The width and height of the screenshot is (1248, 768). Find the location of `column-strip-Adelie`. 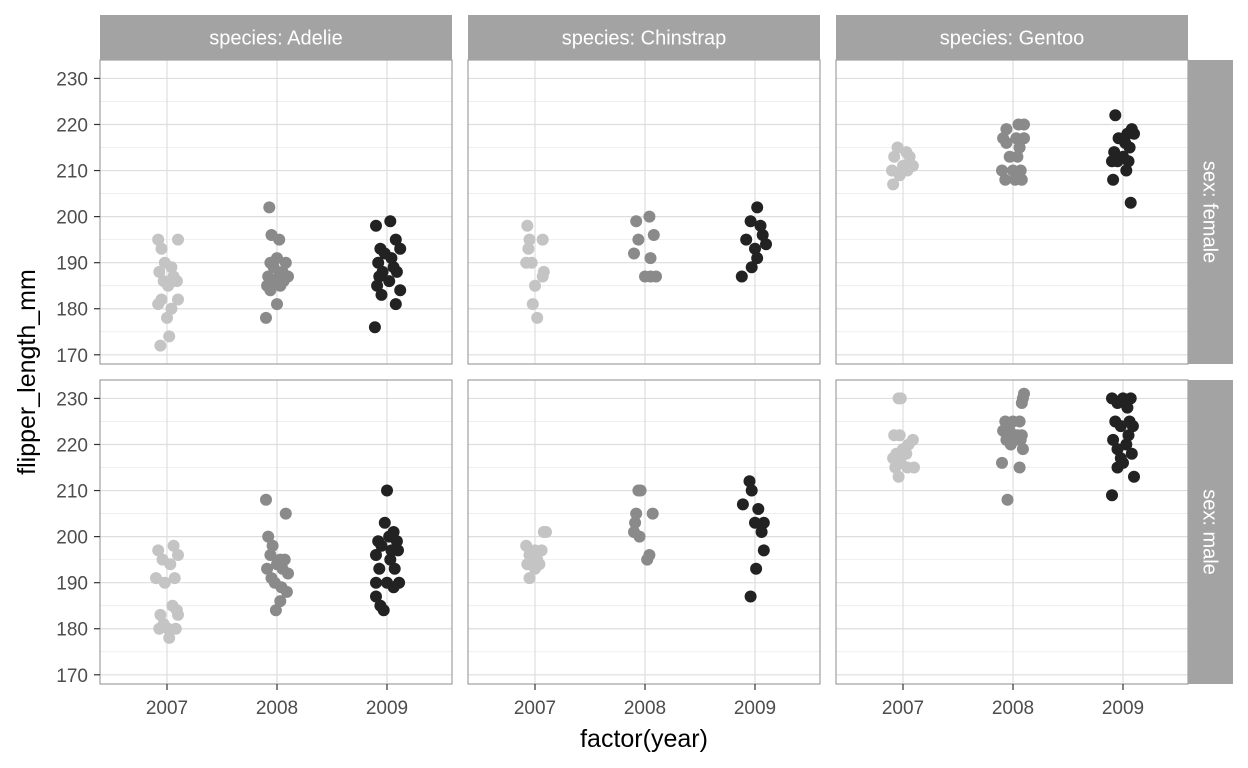

column-strip-Adelie is located at coordinates (276, 37).